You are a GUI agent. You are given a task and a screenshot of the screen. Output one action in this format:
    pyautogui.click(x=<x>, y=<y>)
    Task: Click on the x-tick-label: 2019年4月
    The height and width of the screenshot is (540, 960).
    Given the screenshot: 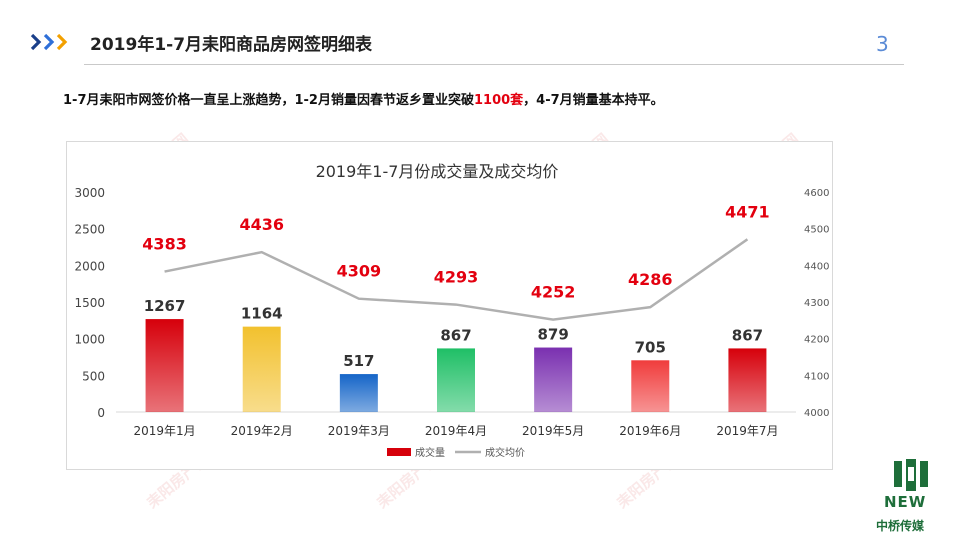 What is the action you would take?
    pyautogui.click(x=456, y=431)
    